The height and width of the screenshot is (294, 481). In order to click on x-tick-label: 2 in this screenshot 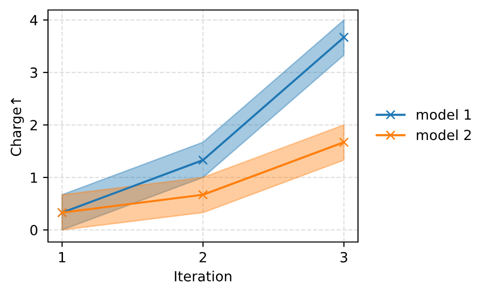, I will do `click(203, 257)`.